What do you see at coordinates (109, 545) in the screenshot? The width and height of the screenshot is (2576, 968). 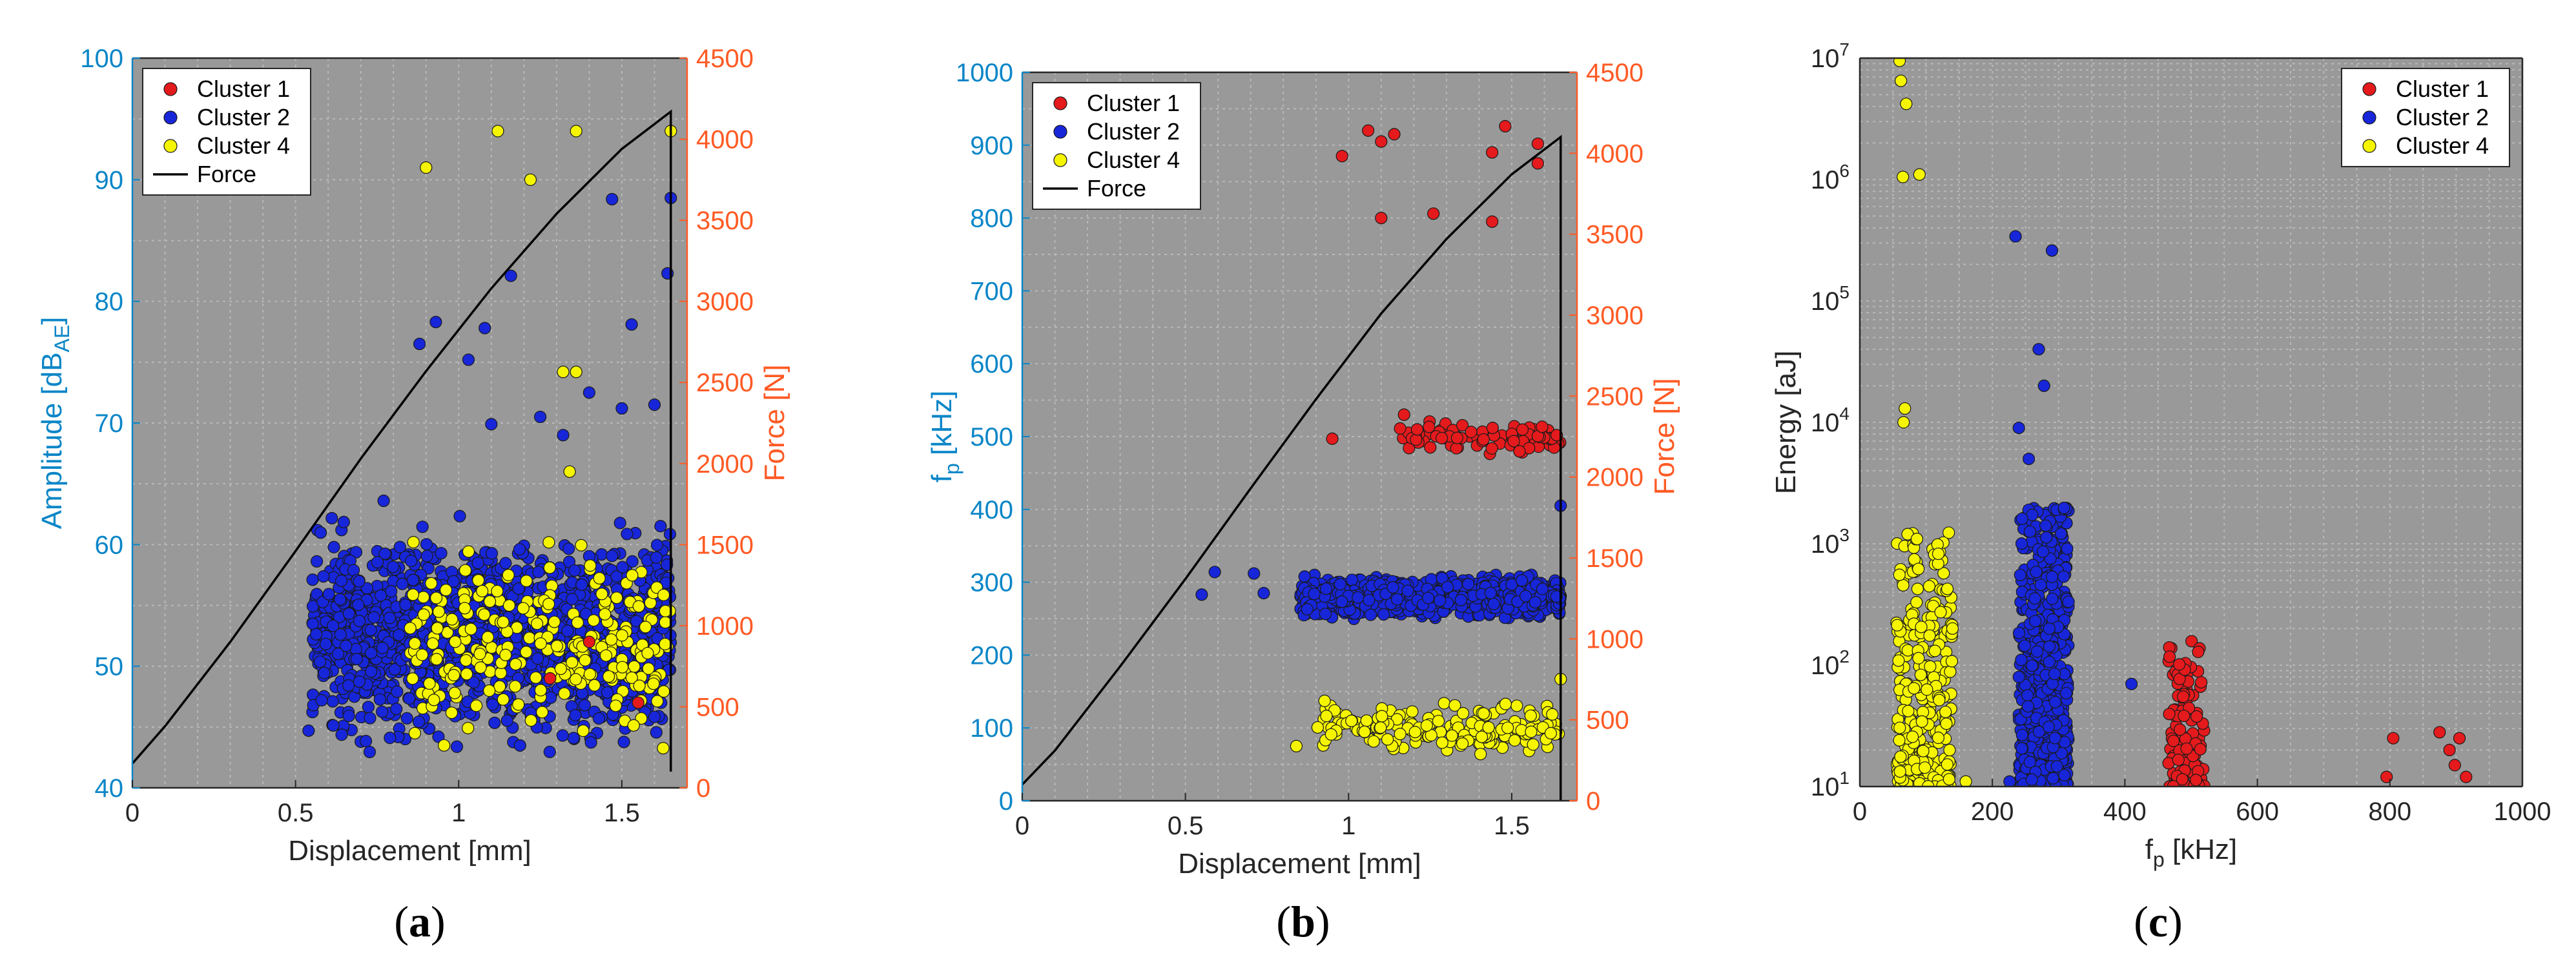 I see `y-tick-label: 60` at bounding box center [109, 545].